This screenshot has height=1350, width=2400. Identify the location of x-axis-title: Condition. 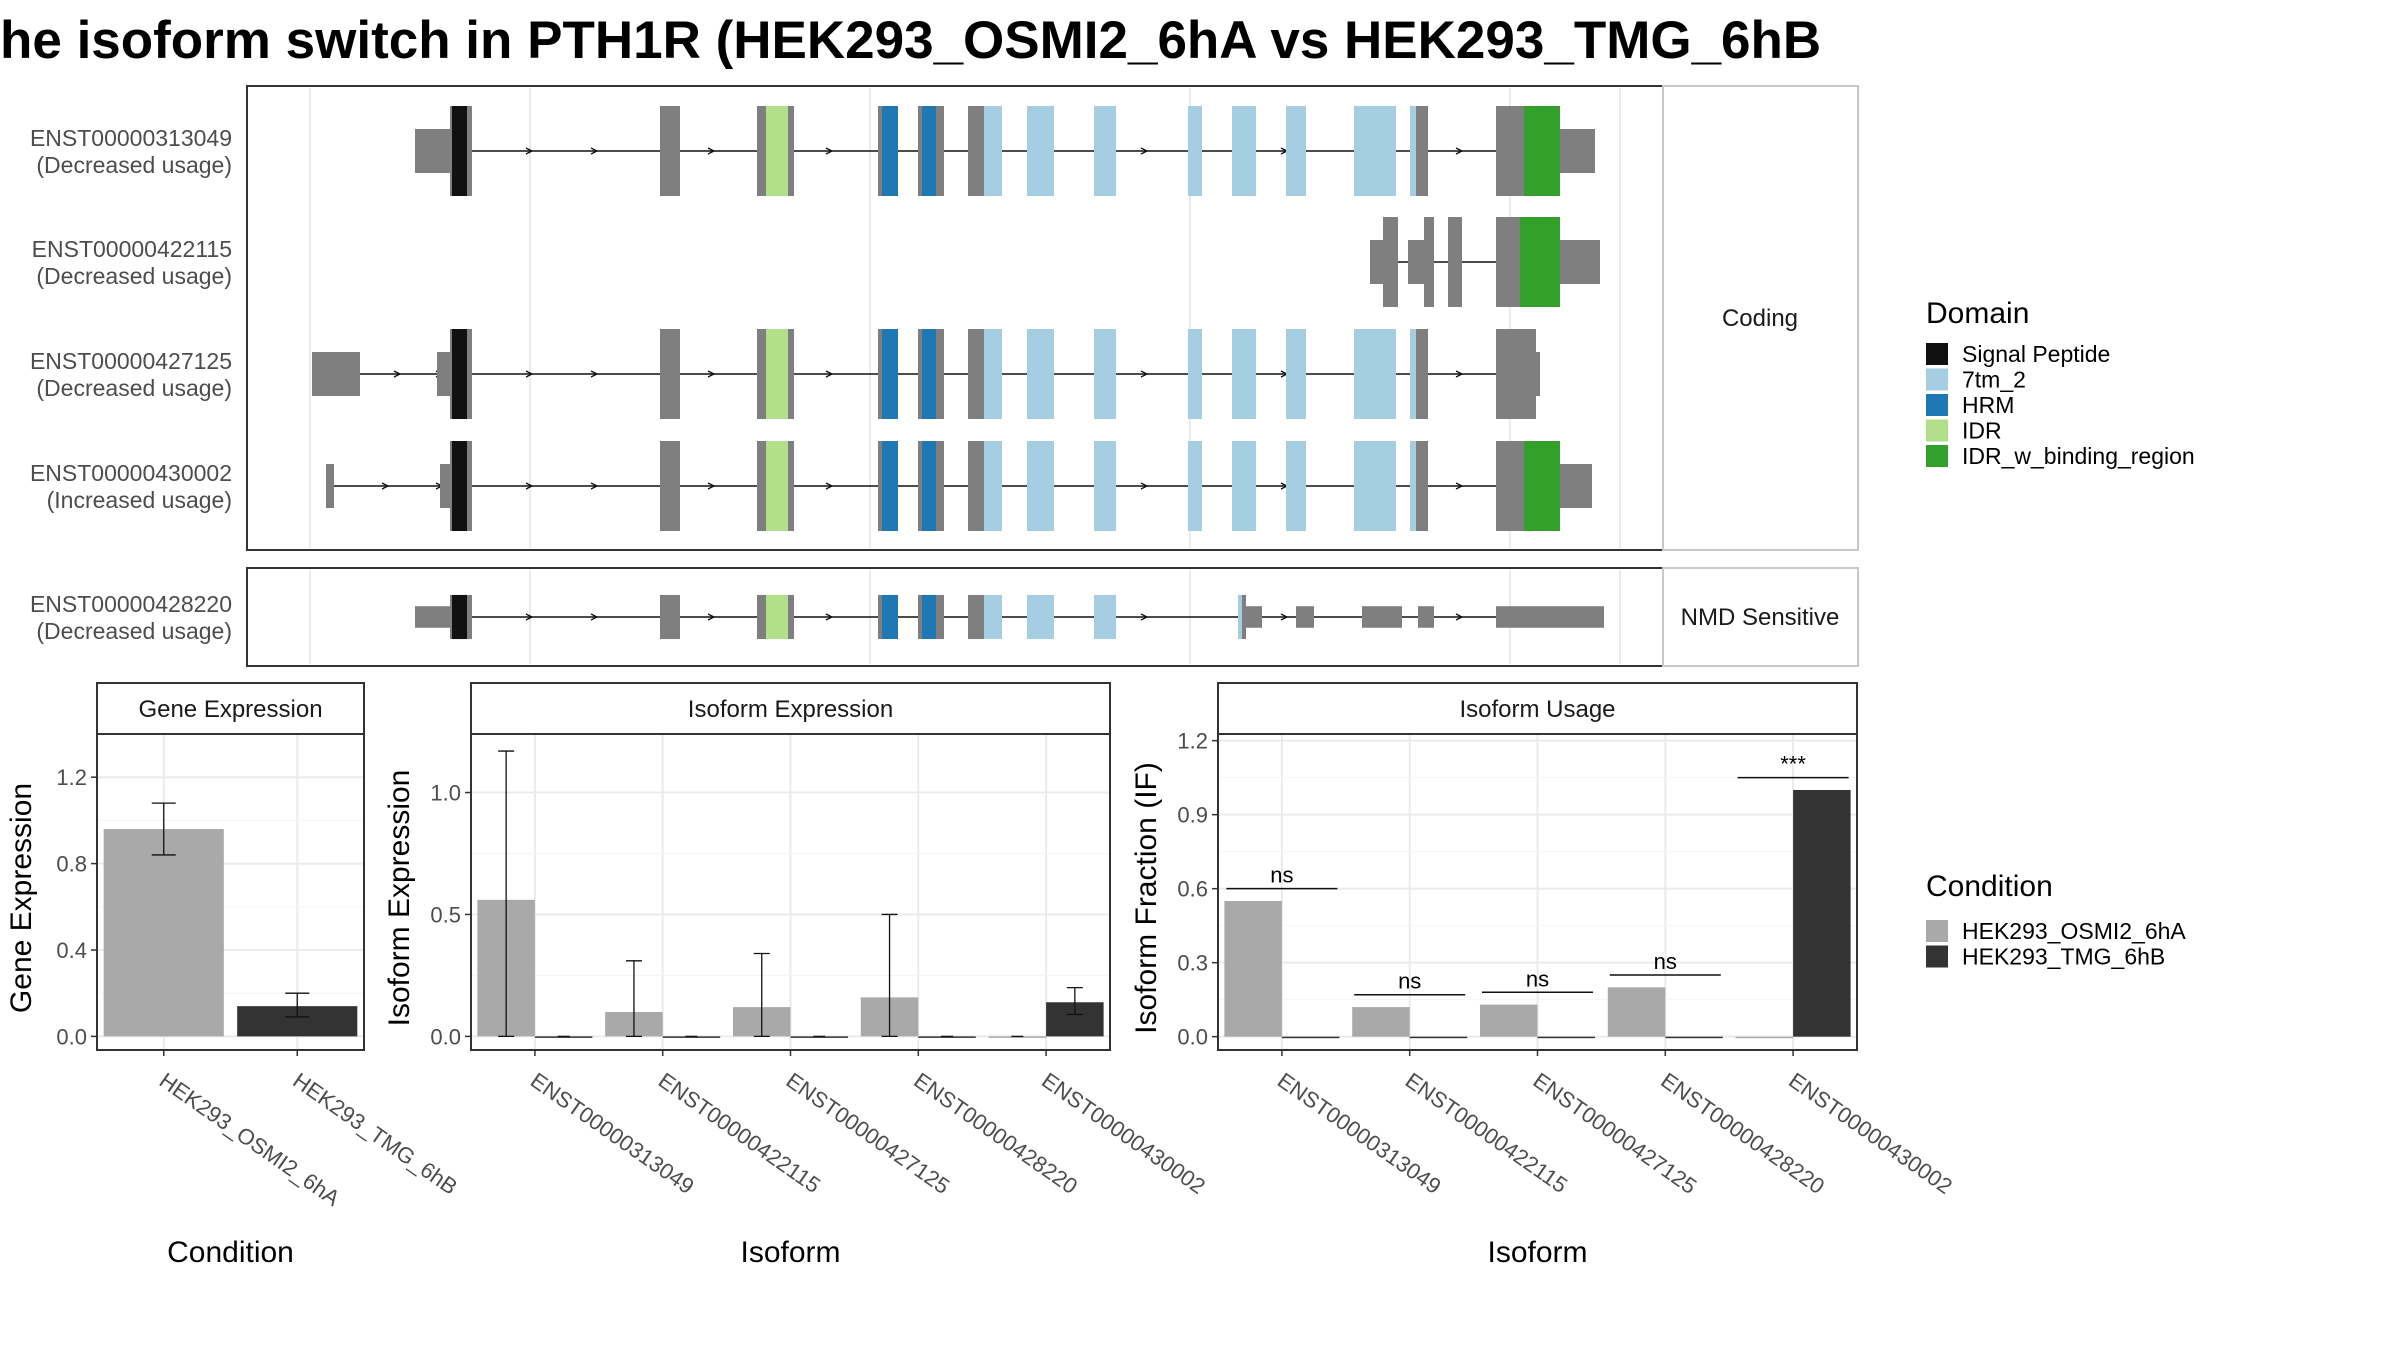
(230, 1252).